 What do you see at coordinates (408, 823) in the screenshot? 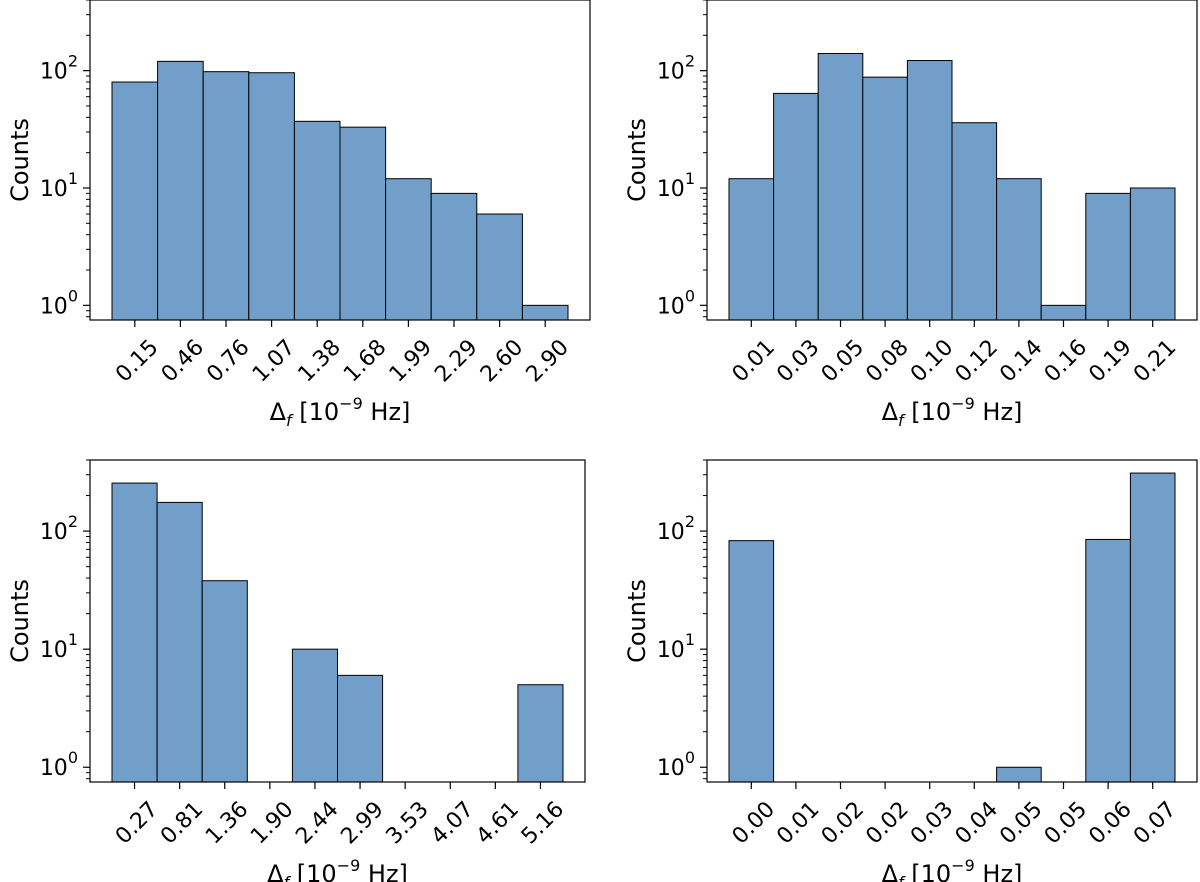
I see `x-tick-label-7: 3.53` at bounding box center [408, 823].